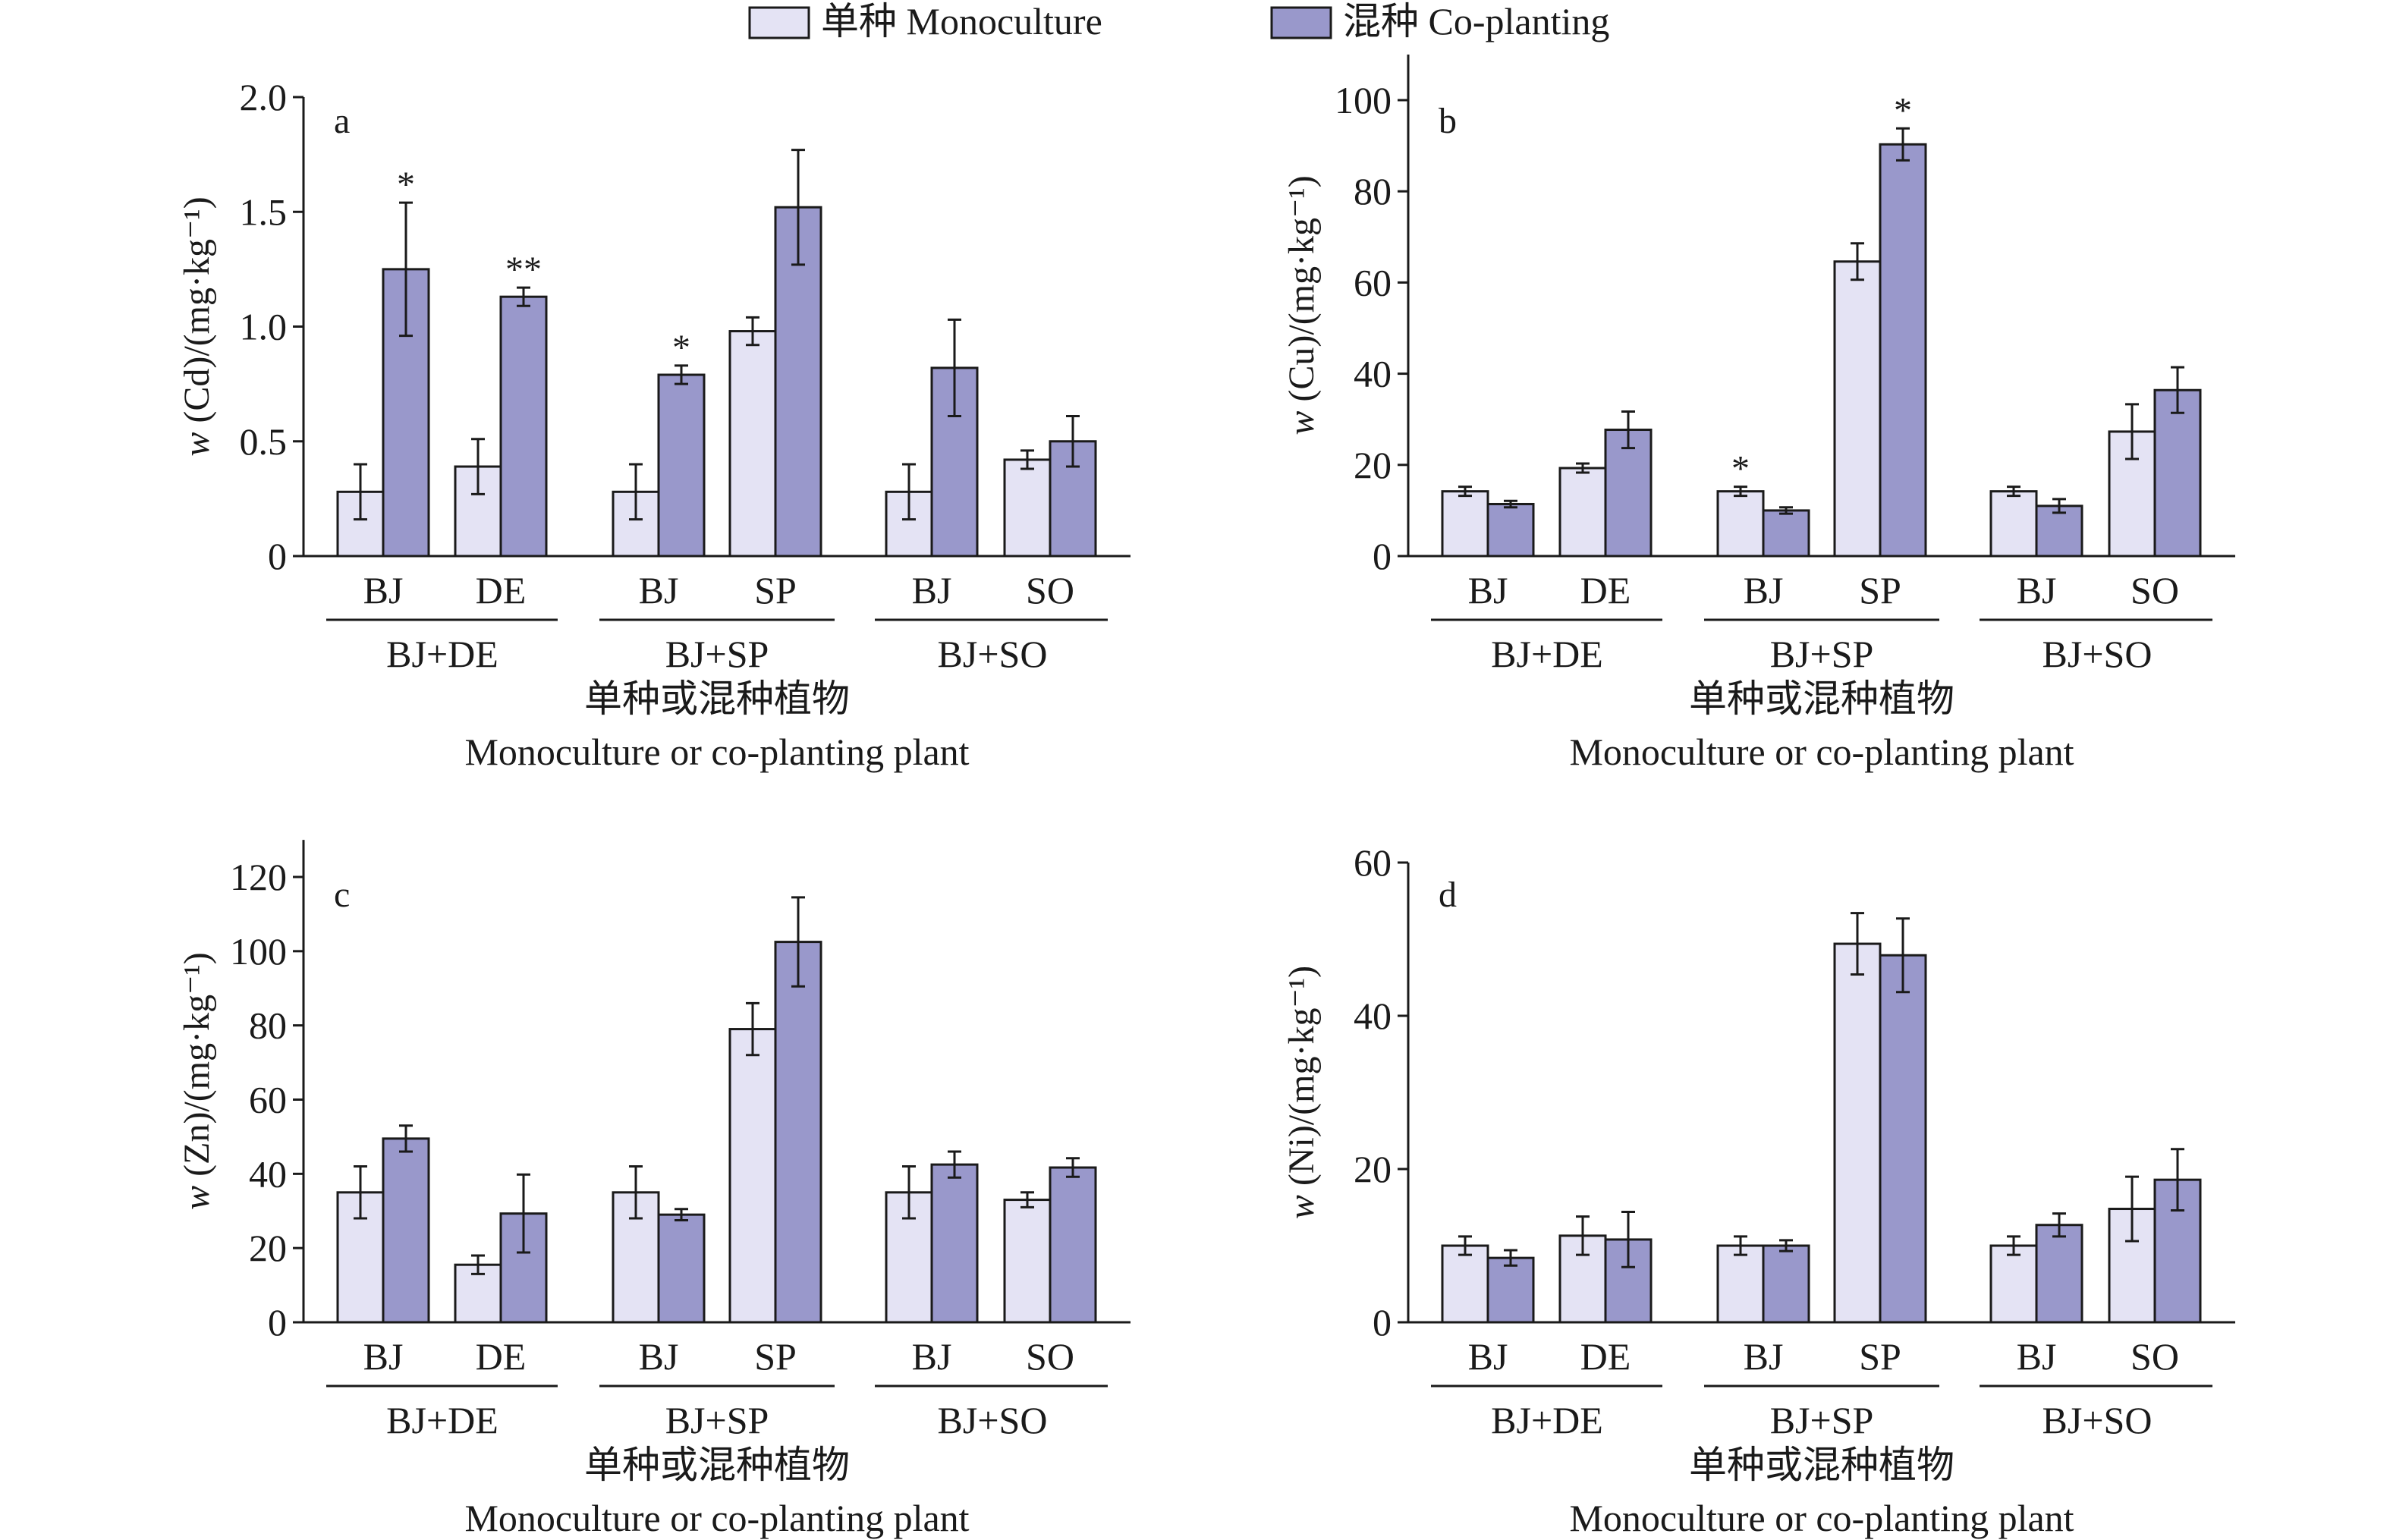 The height and width of the screenshot is (1540, 2390). I want to click on y-tick-label: 1.0, so click(264, 327).